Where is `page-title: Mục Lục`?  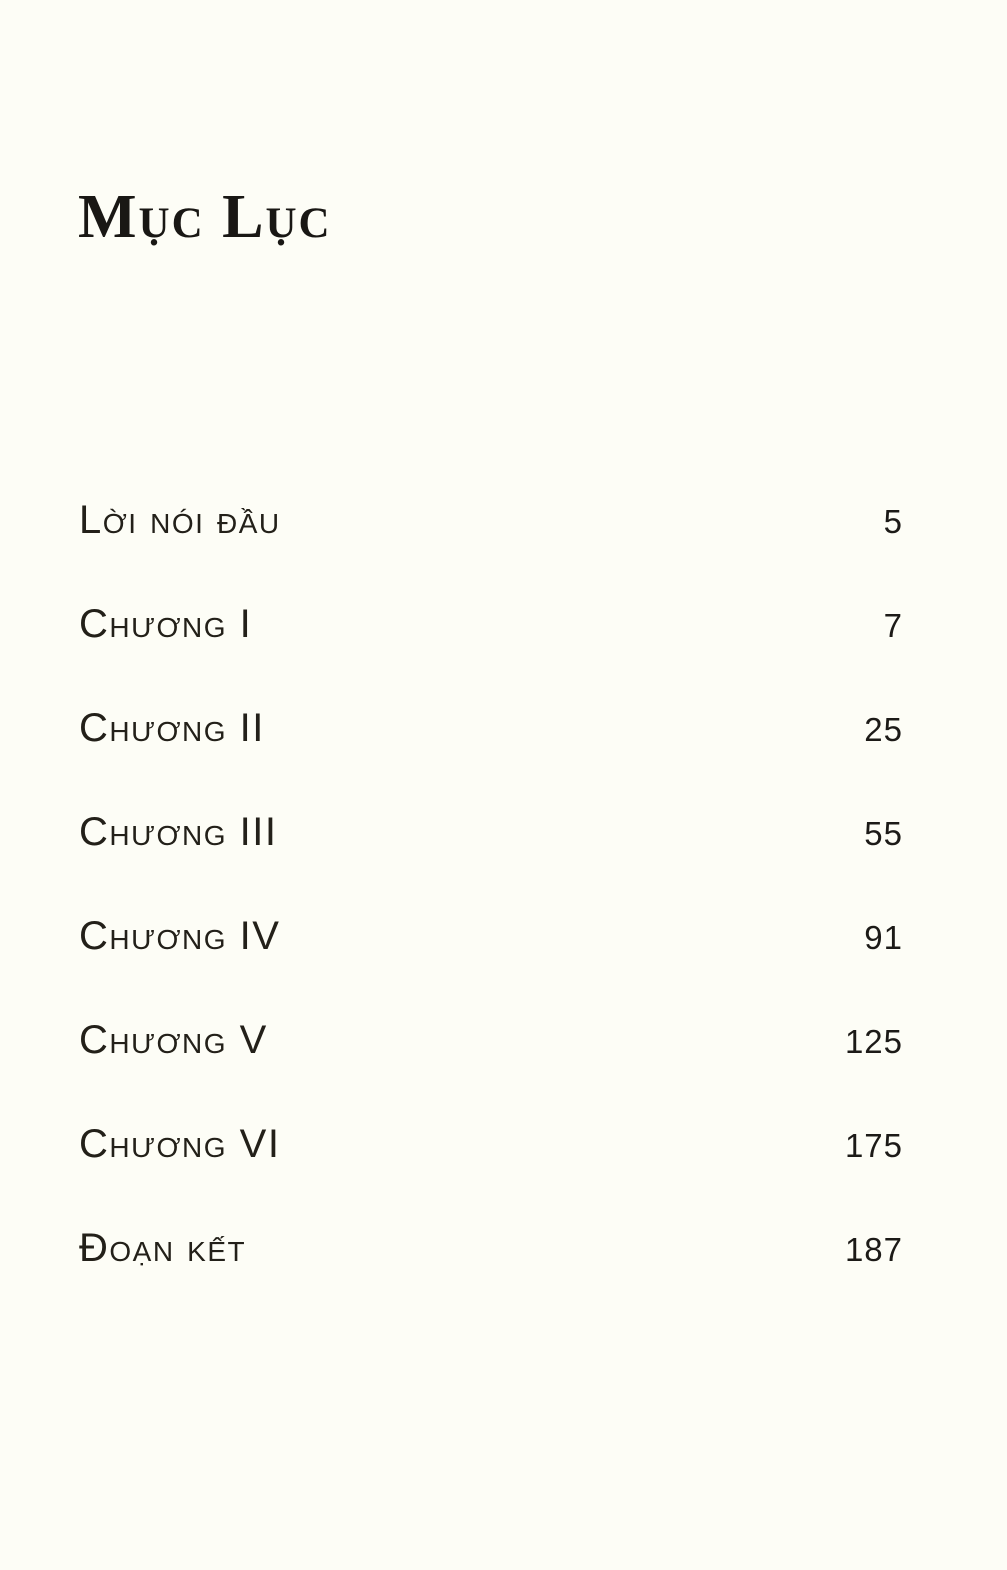
page-title: Mục Lục is located at coordinates (205, 217).